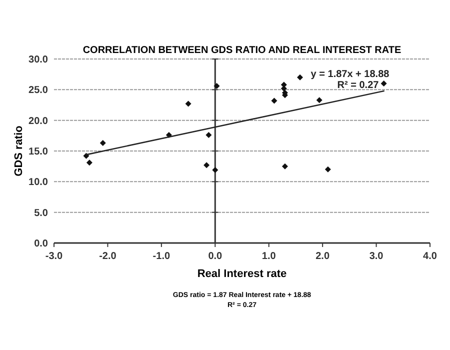 The image size is (450, 350). I want to click on y-tick-label: 20.0, so click(38, 121).